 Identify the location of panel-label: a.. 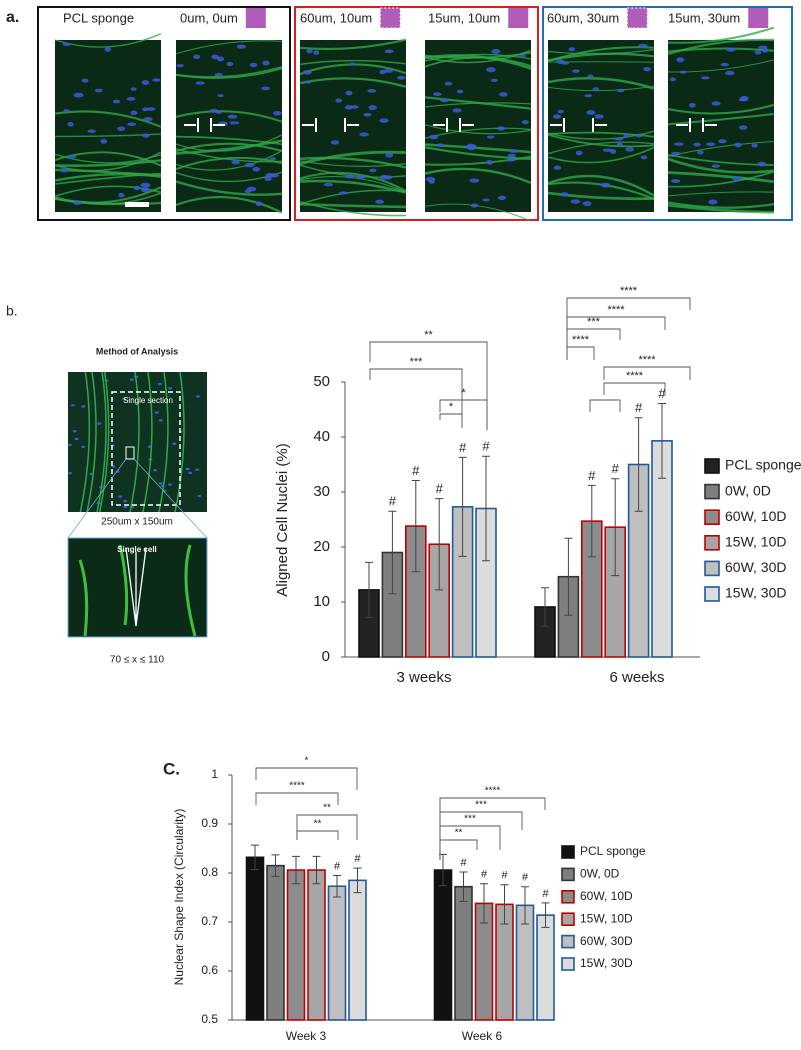
(12, 17).